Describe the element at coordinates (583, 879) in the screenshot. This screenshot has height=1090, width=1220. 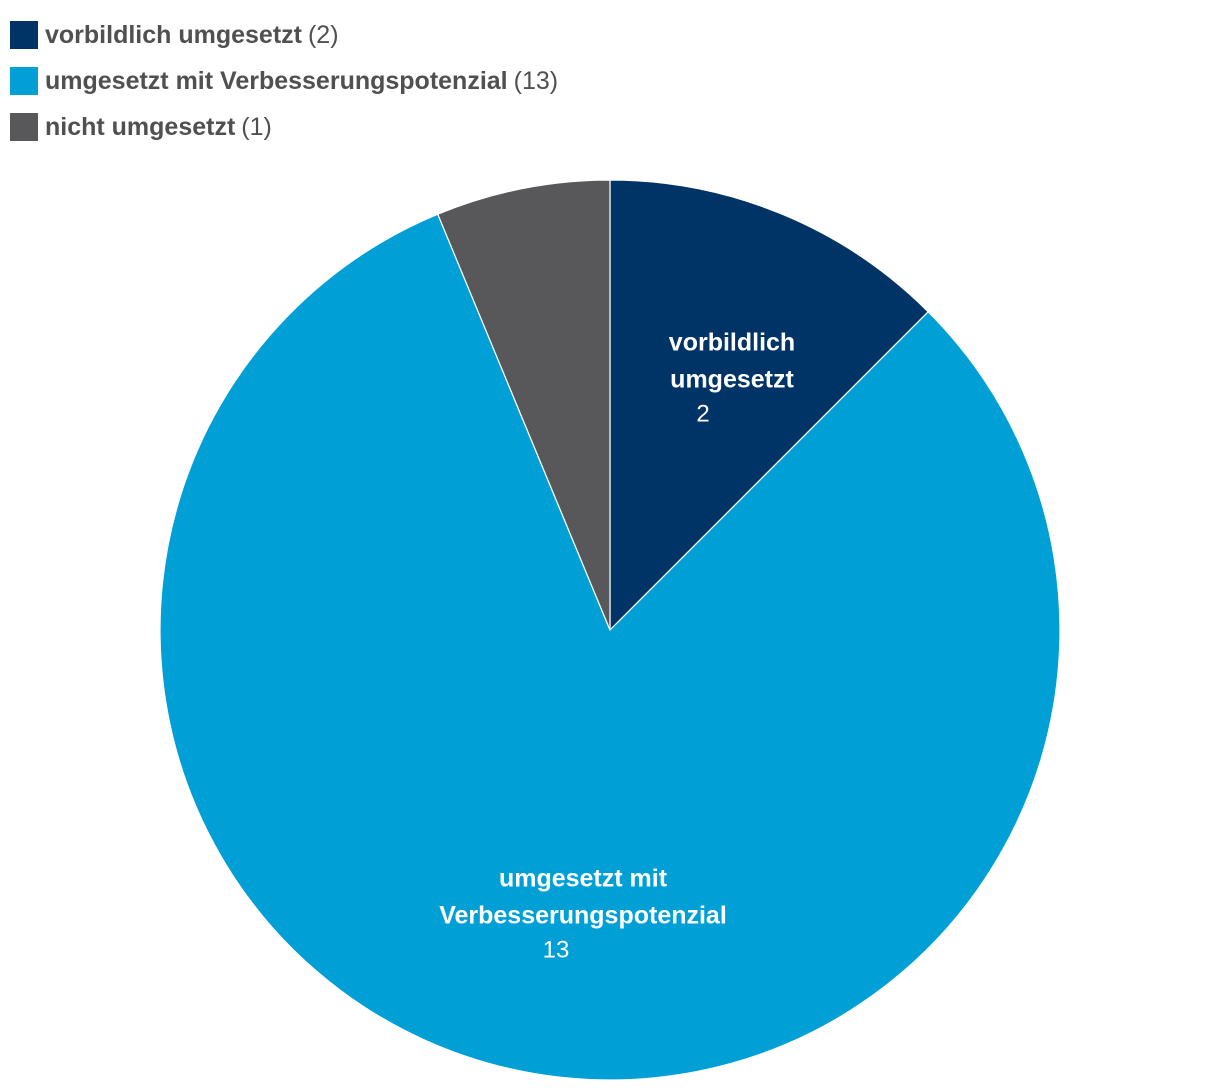
I see `slice-label-1-line-0: umgesetzt mit` at that location.